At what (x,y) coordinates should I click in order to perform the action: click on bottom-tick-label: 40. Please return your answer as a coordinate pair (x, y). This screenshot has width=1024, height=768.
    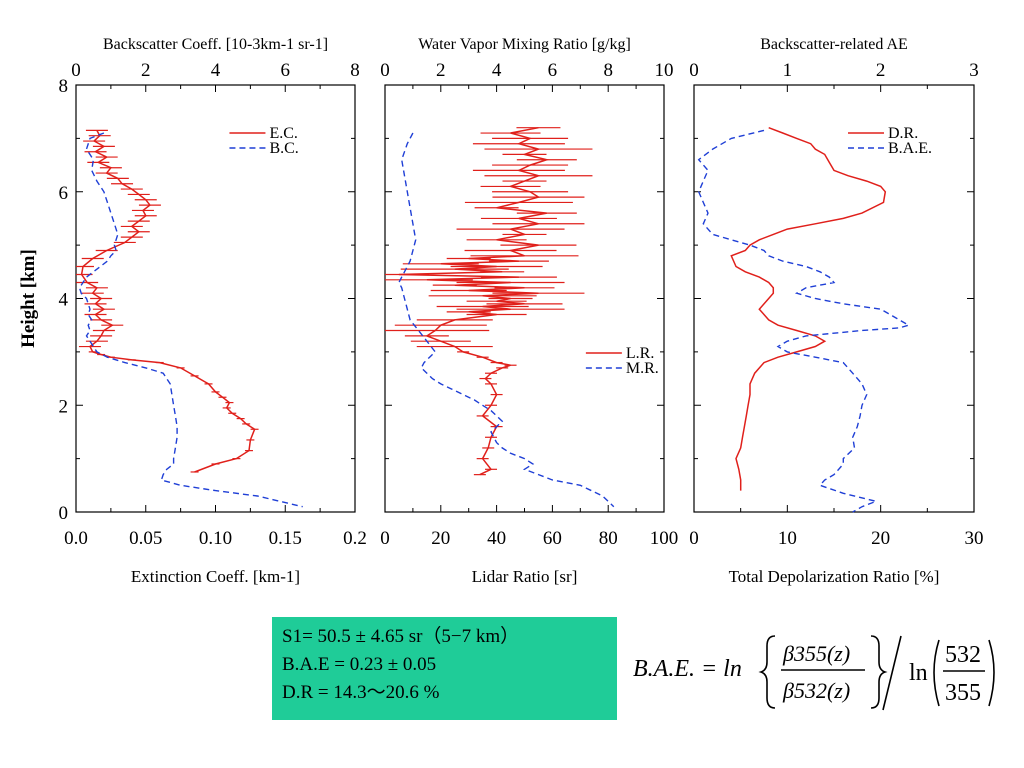
    Looking at the image, I should click on (496, 538).